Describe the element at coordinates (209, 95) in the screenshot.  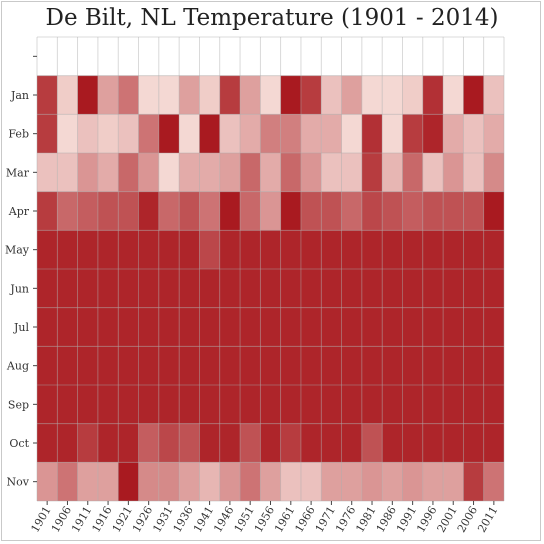
I see `heatmap-cell-jan-1941` at that location.